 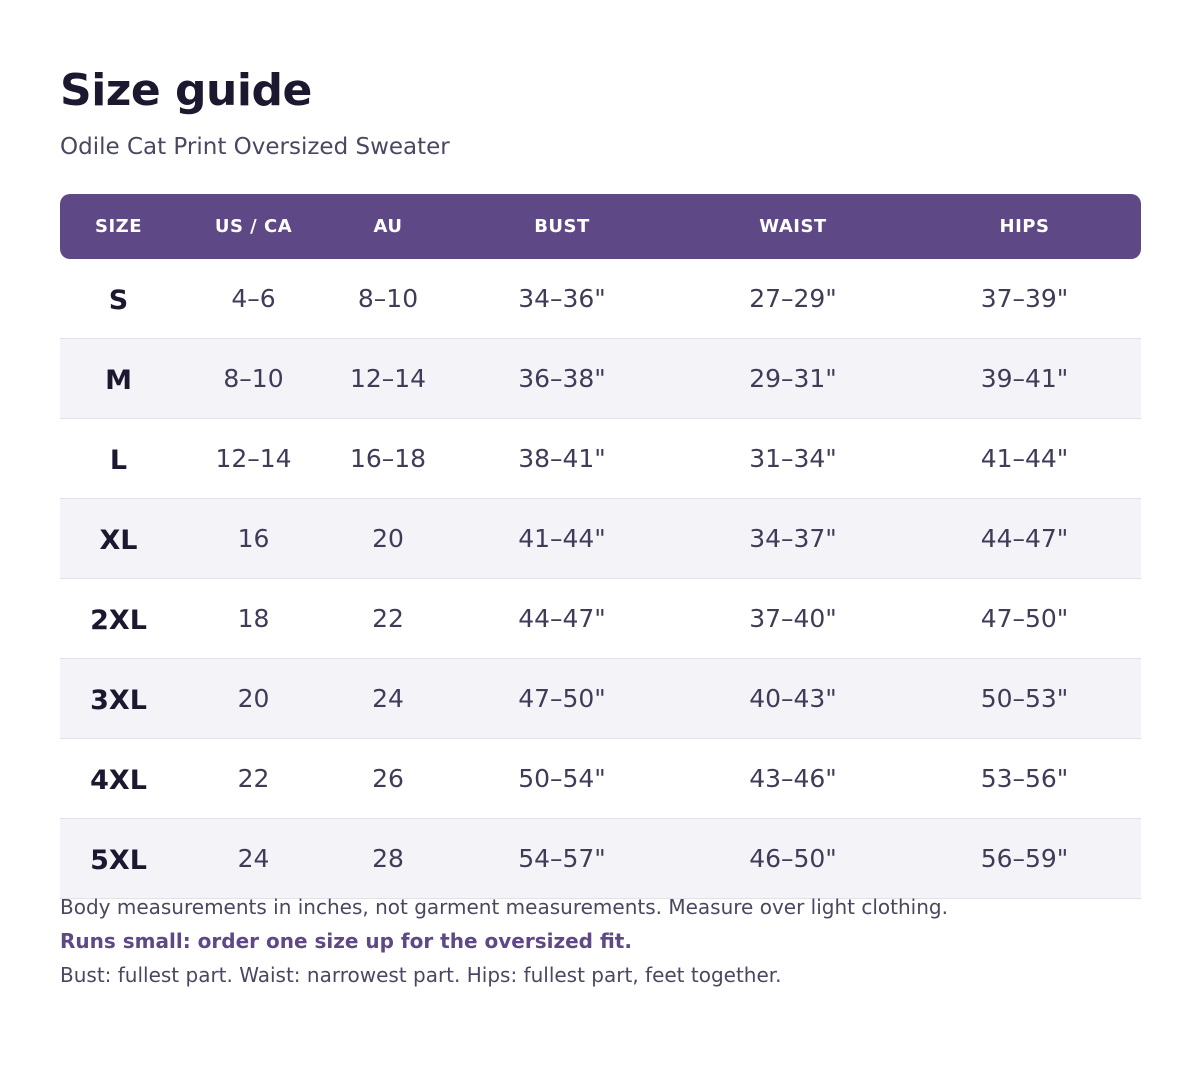 What do you see at coordinates (118, 538) in the screenshot?
I see `size-cell: XL` at bounding box center [118, 538].